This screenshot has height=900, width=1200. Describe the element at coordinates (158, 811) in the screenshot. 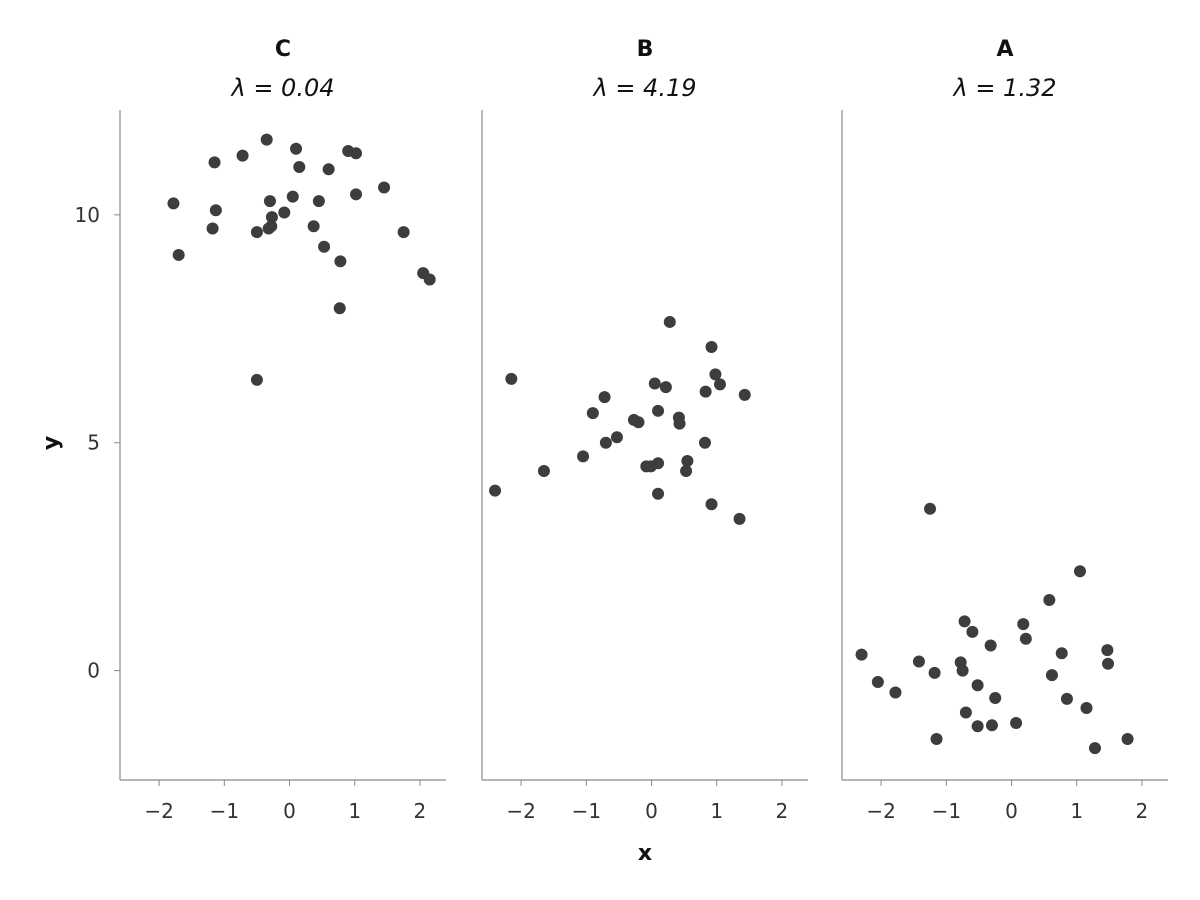

I see `panel-1-x-tick-label-1: −2` at that location.